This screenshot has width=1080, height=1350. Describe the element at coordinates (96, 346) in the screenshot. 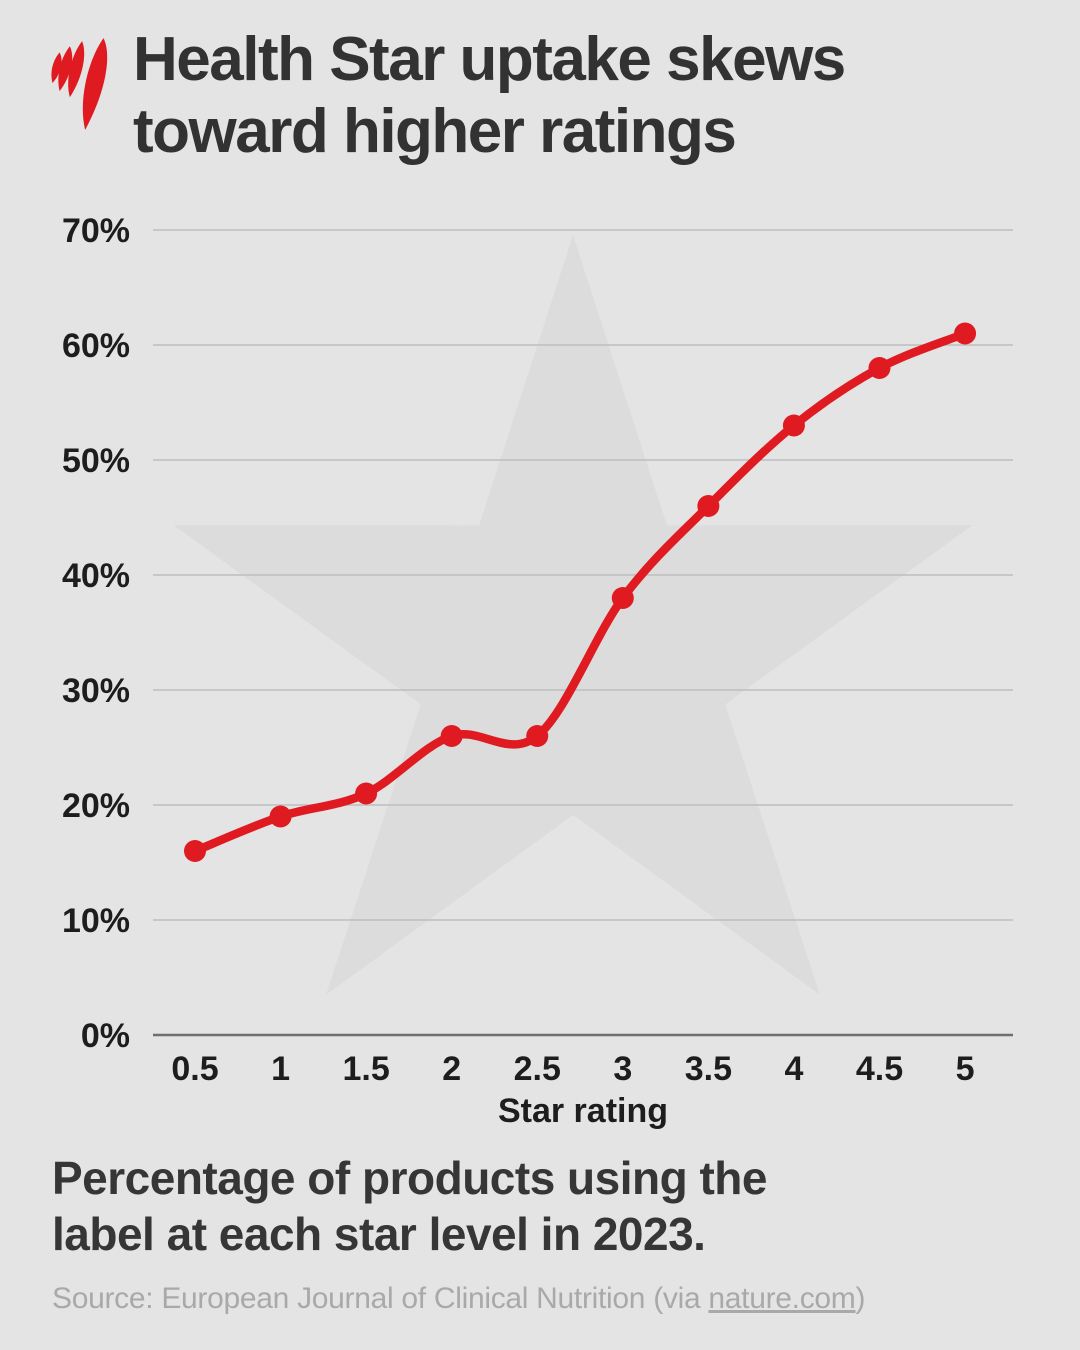

I see `y-tick-label: 60%` at that location.